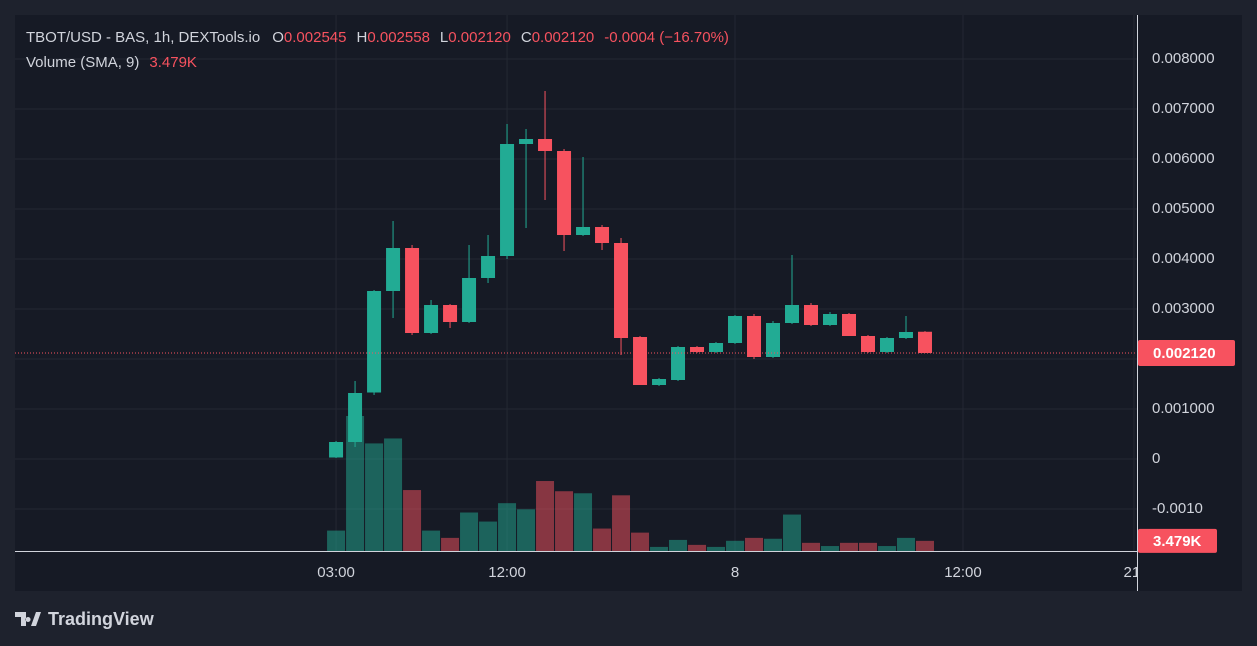 The height and width of the screenshot is (646, 1257). I want to click on change: -0.0004 (−16.70%), so click(666, 37).